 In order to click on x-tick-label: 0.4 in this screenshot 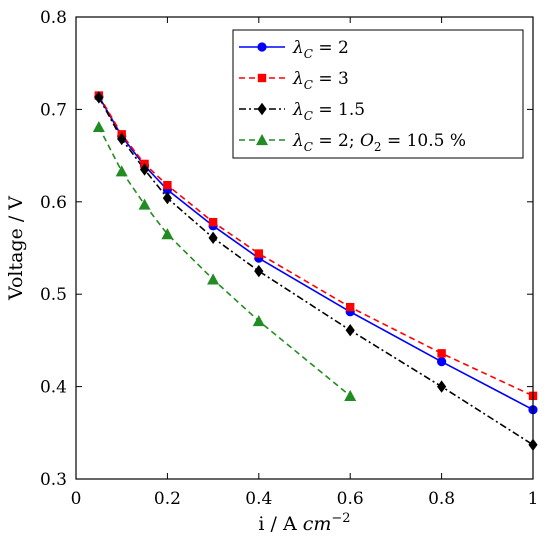, I will do `click(258, 499)`.